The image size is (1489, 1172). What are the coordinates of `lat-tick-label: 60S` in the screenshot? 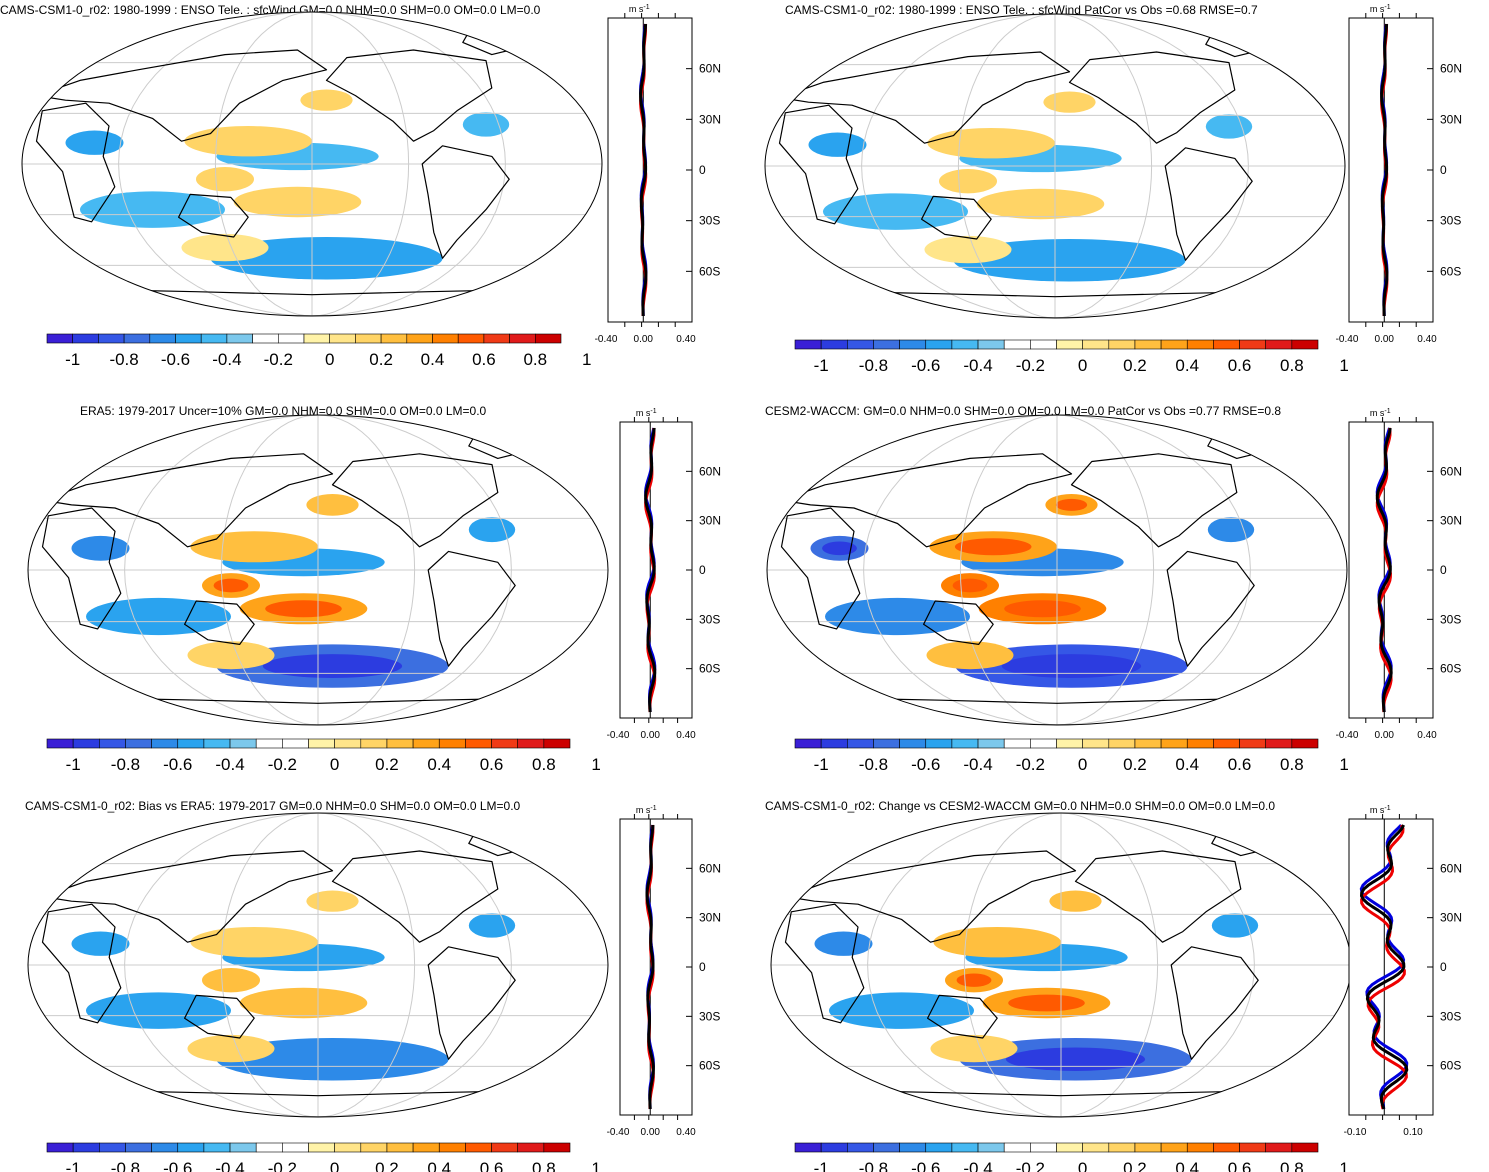 It's located at (1450, 669).